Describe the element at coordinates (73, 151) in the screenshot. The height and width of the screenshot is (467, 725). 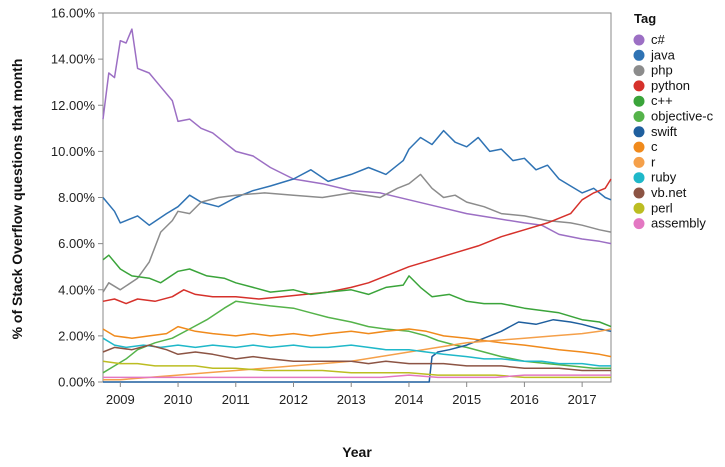
I see `y-tick-label: 10.00%` at that location.